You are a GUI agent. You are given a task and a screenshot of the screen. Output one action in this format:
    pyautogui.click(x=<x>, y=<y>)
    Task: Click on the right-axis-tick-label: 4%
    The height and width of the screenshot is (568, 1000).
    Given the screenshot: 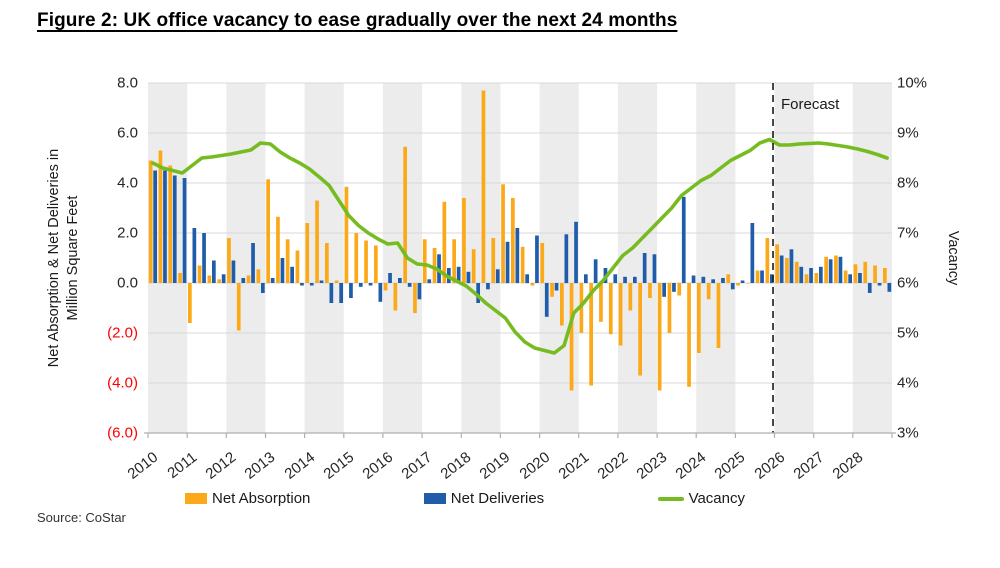 What is the action you would take?
    pyautogui.click(x=908, y=383)
    